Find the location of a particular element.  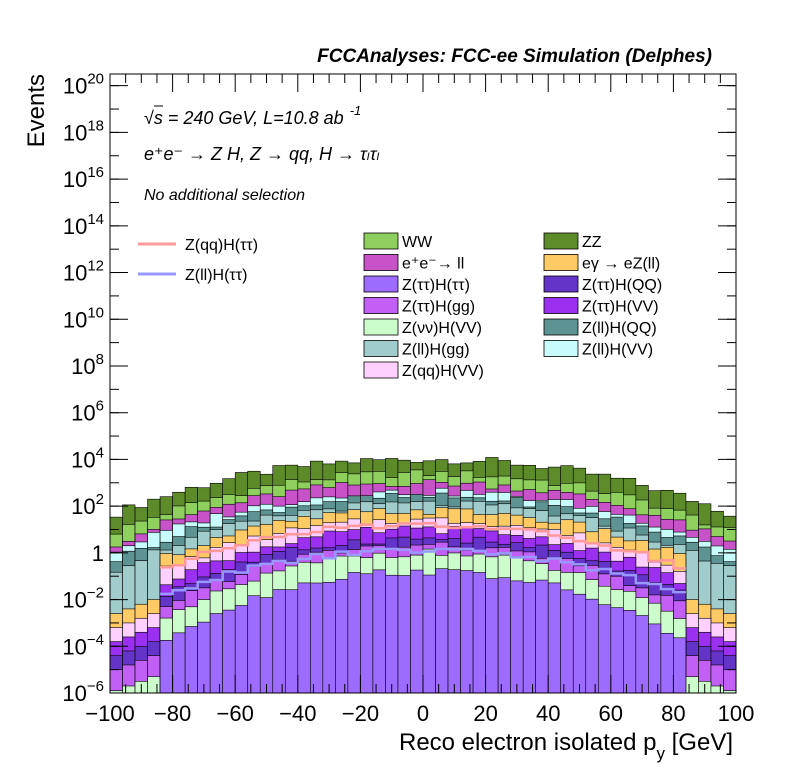

y-tick-label: 1 is located at coordinates (98, 553).